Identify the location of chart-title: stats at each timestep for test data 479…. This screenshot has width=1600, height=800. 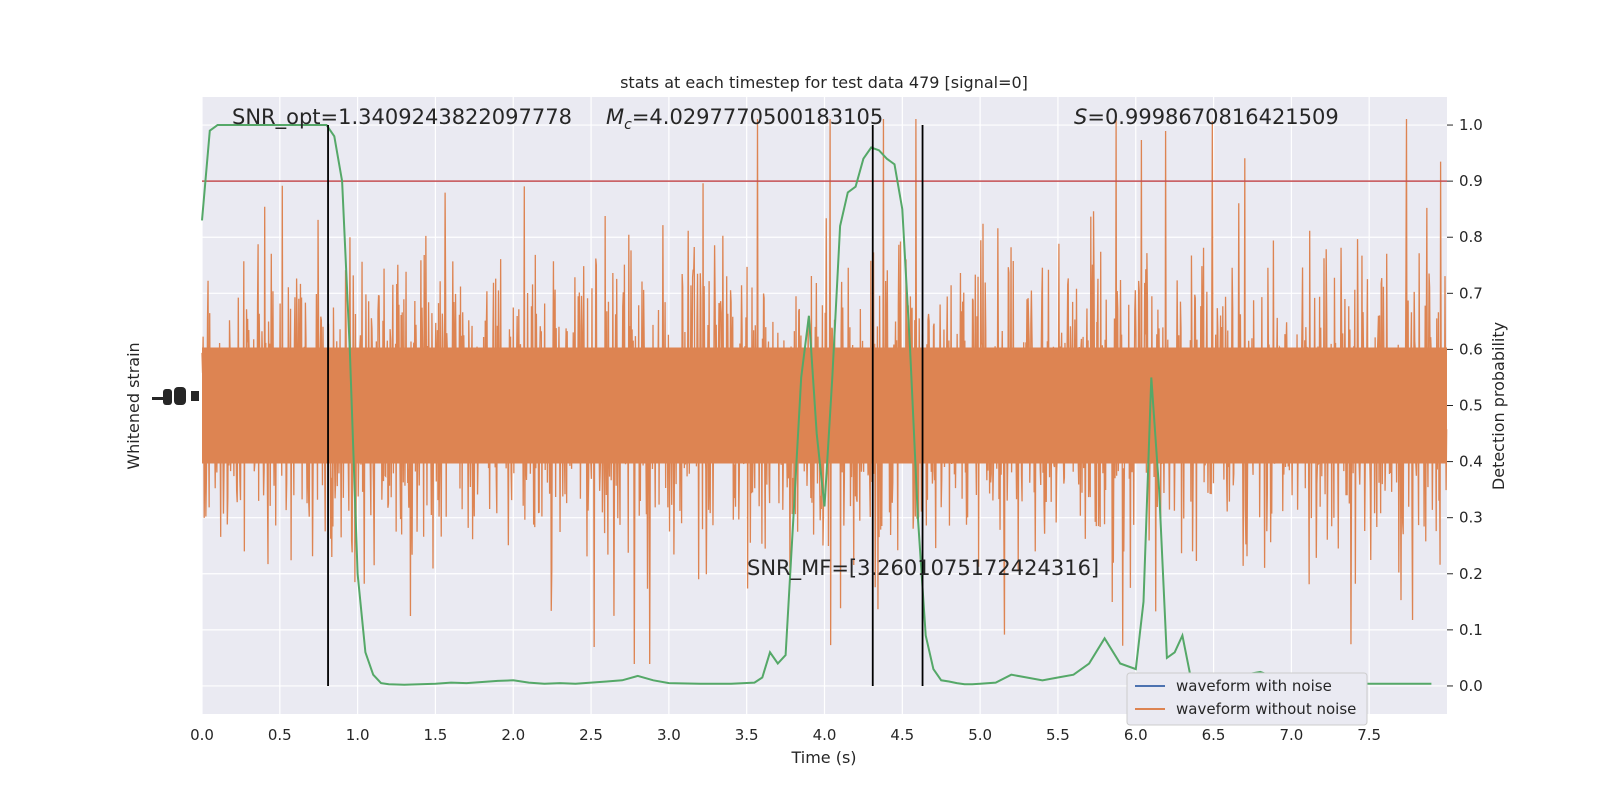
(824, 82).